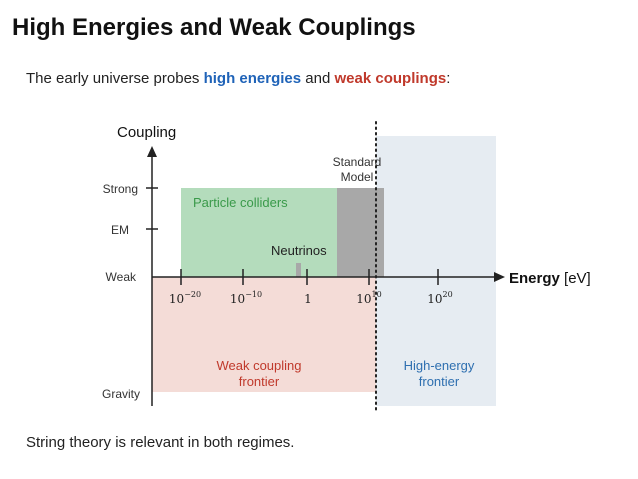 This screenshot has width=638, height=479. What do you see at coordinates (259, 232) in the screenshot?
I see `particle-colliders-region` at bounding box center [259, 232].